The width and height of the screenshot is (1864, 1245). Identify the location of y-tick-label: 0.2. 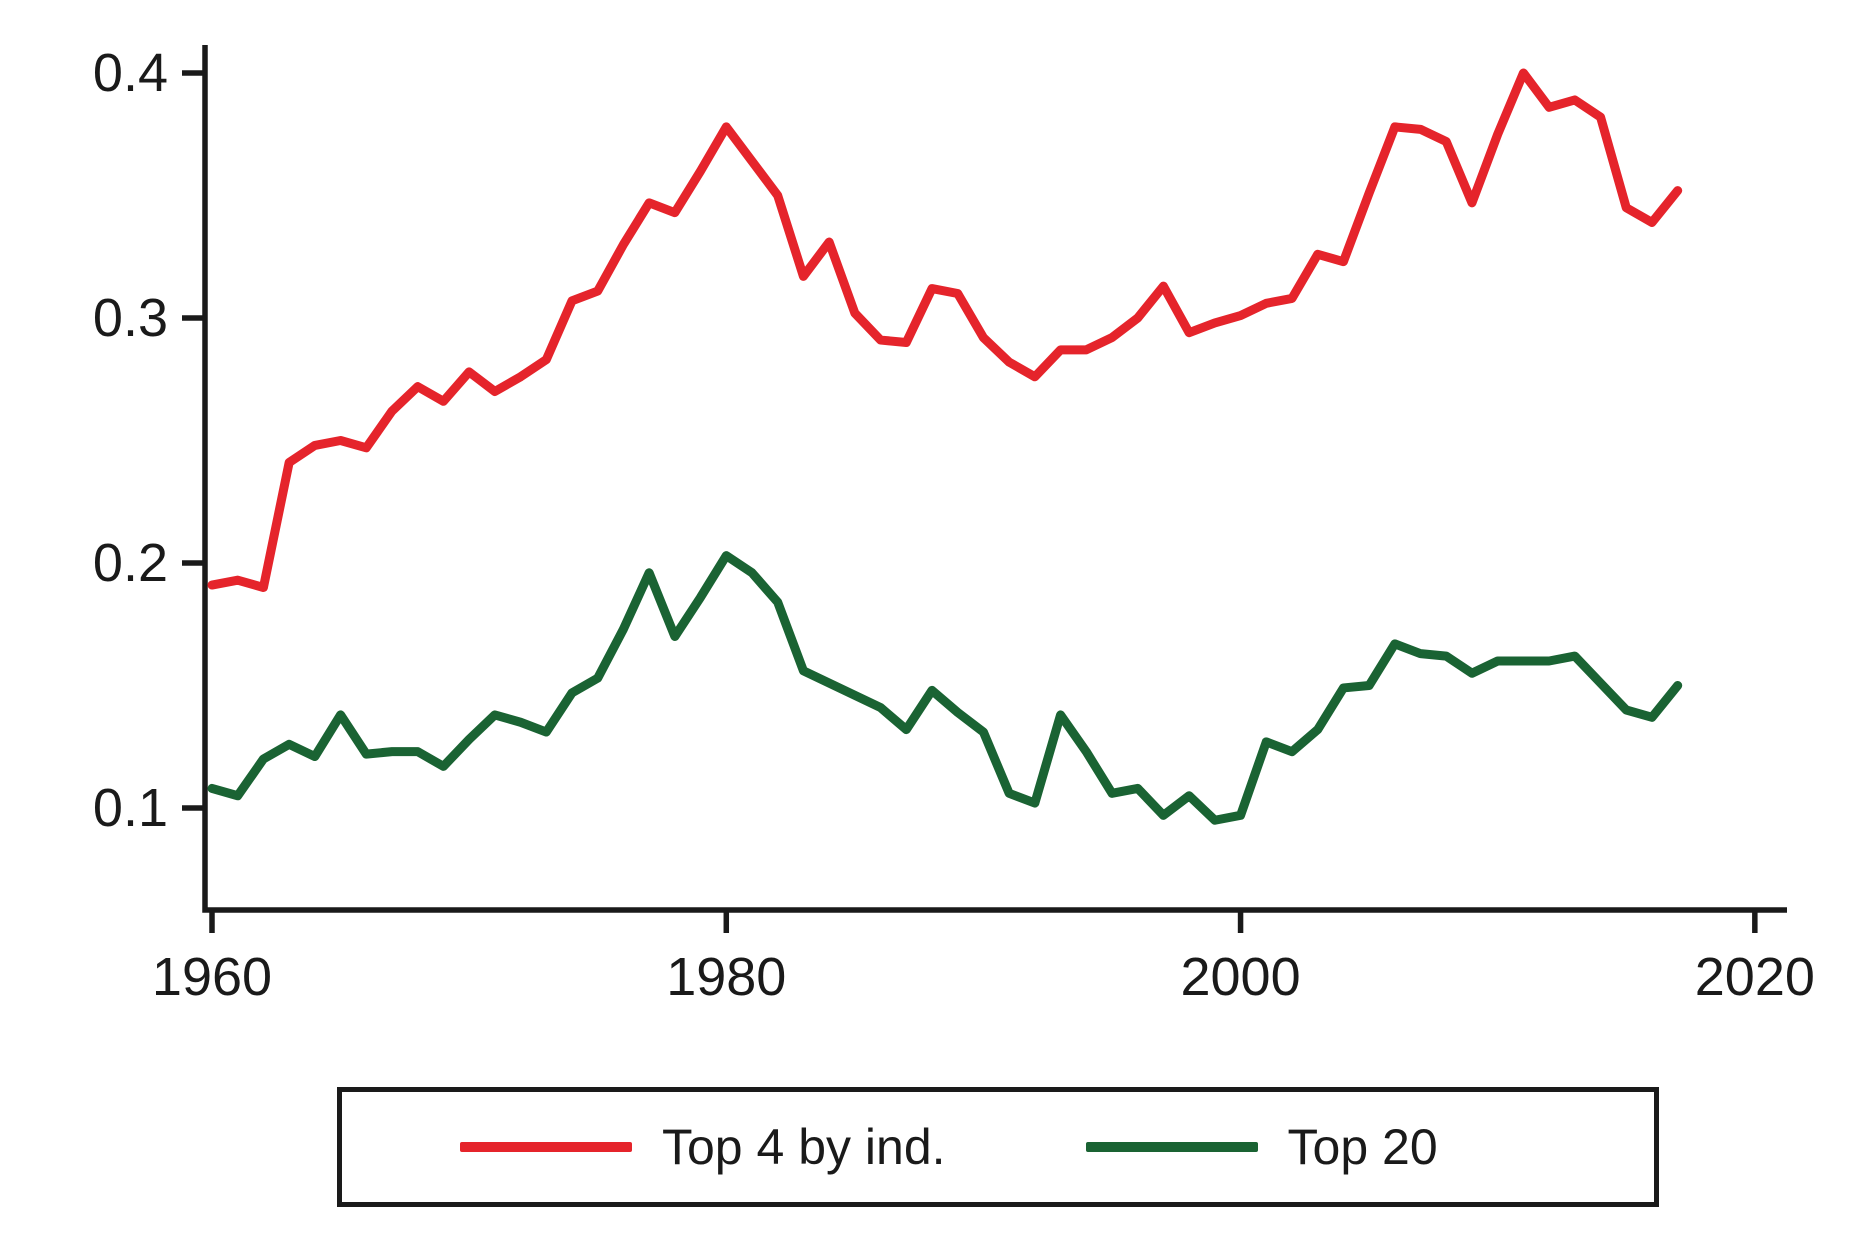
(130, 563).